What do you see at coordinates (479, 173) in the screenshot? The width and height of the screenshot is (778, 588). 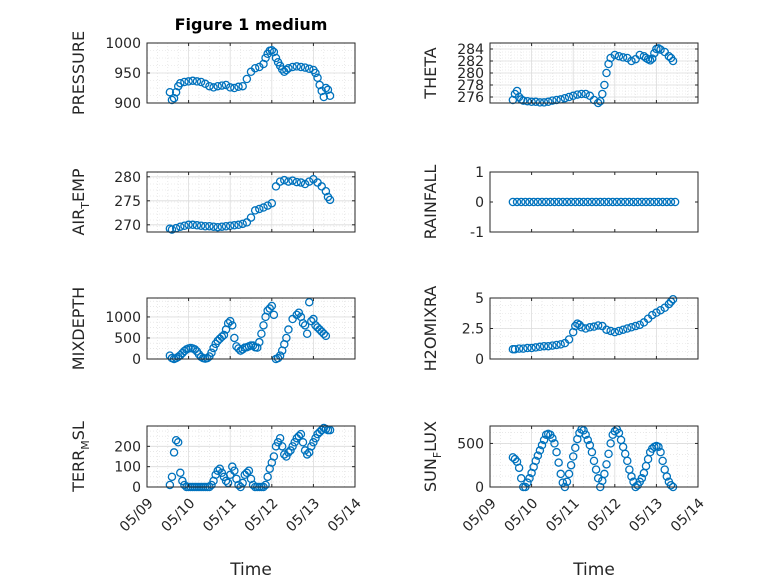 I see `y-tick-label: 1` at bounding box center [479, 173].